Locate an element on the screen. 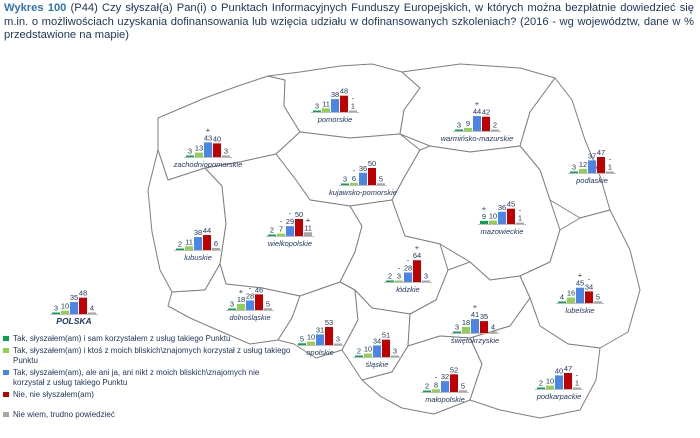 The image size is (700, 438). bar-value-label: 5 is located at coordinates (598, 296).